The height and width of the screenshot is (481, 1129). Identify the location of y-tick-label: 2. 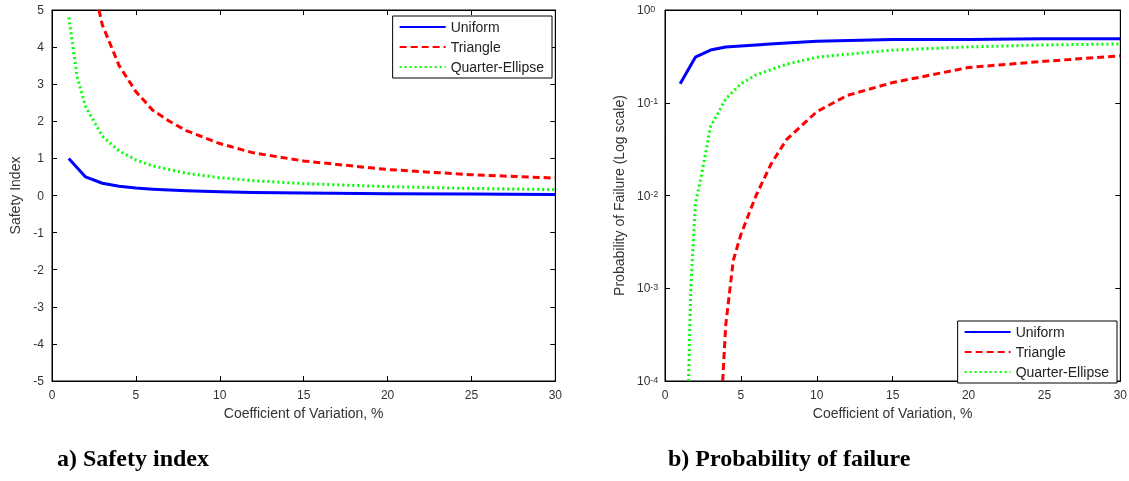
(41, 121).